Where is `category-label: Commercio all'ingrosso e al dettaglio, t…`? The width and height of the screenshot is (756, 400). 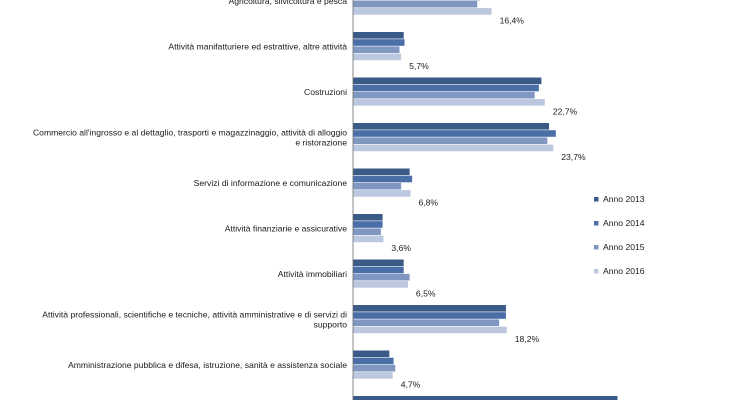 category-label: Commercio all'ingrosso e al dettaglio, t… is located at coordinates (190, 132).